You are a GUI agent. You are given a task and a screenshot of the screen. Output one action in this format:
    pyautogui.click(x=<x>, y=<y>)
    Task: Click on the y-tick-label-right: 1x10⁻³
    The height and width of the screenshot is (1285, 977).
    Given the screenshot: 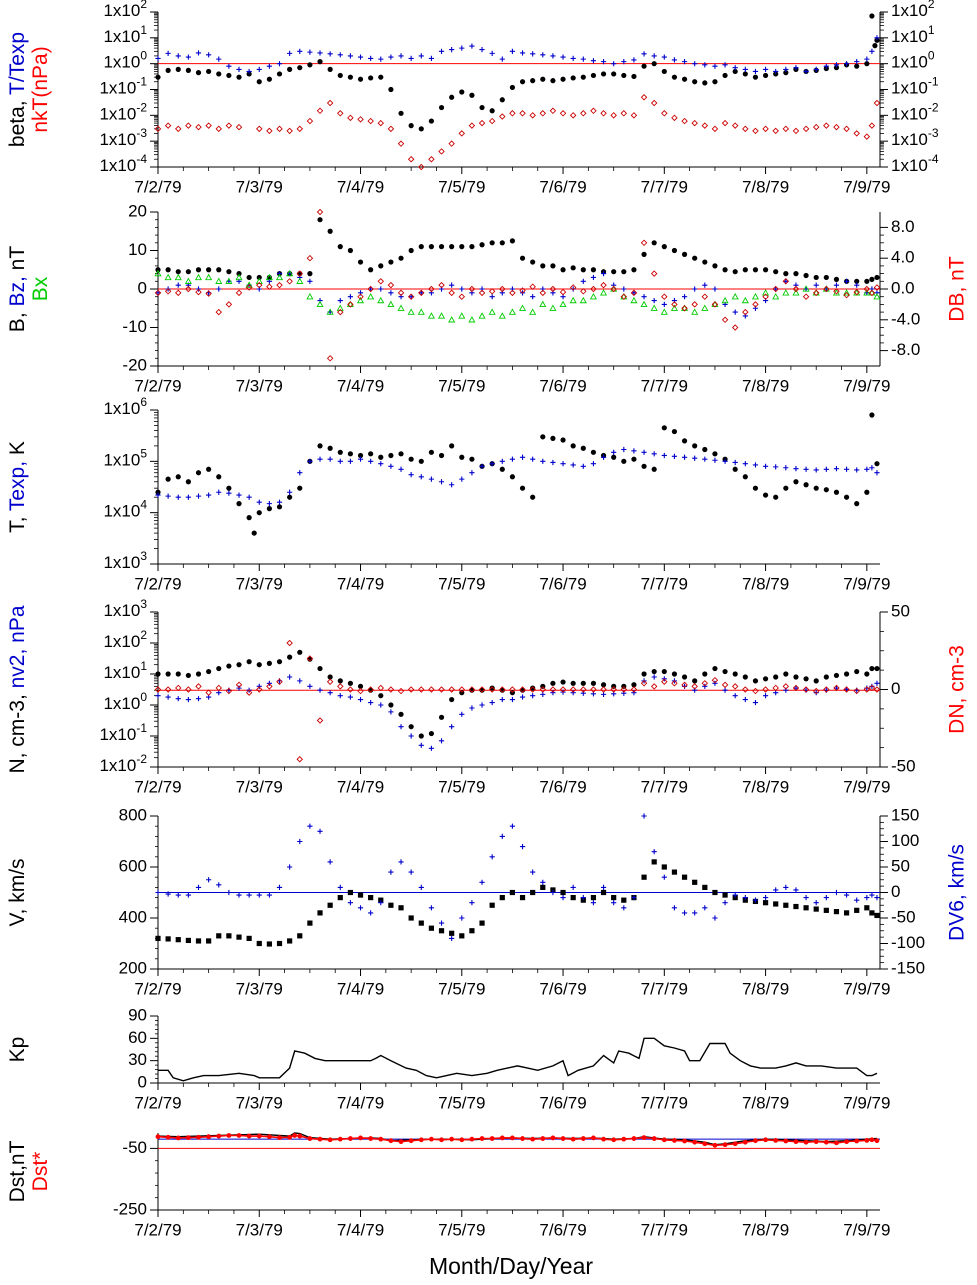 What is the action you would take?
    pyautogui.click(x=915, y=137)
    